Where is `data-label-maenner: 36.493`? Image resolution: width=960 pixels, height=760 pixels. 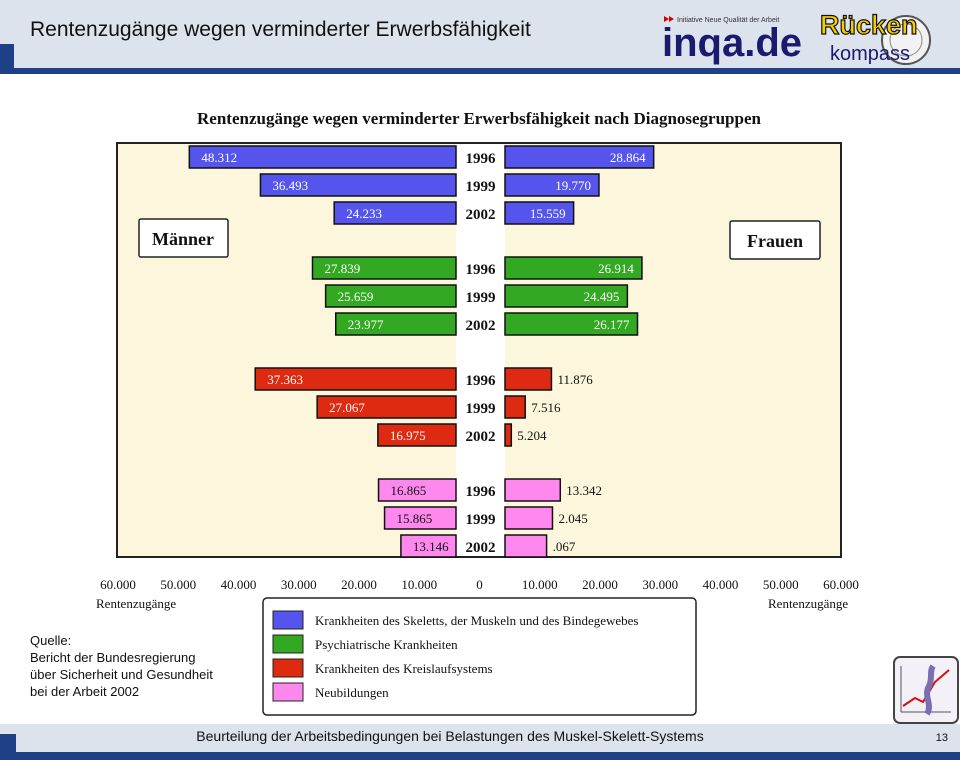
data-label-maenner: 36.493 is located at coordinates (290, 185).